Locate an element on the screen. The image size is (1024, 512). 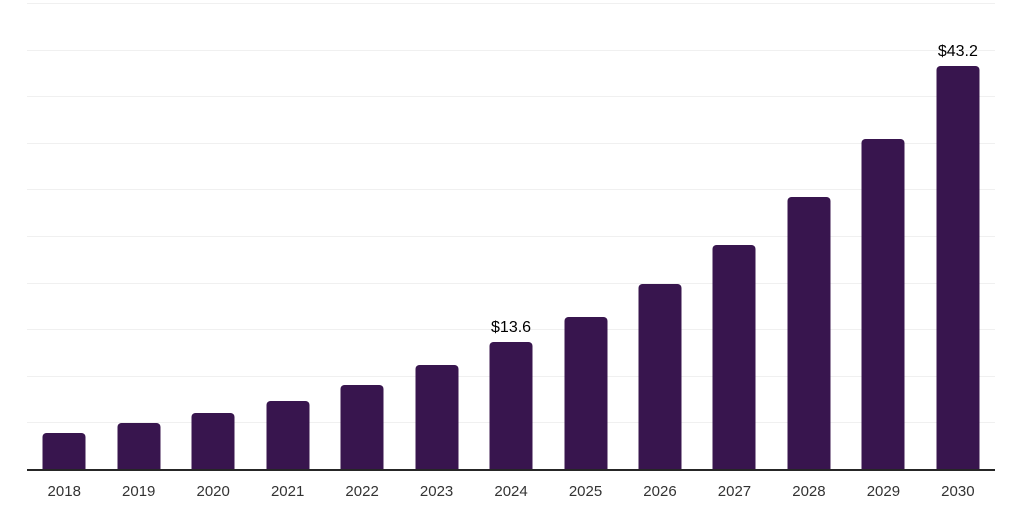
bar-group-2030: $43.2 is located at coordinates (958, 236).